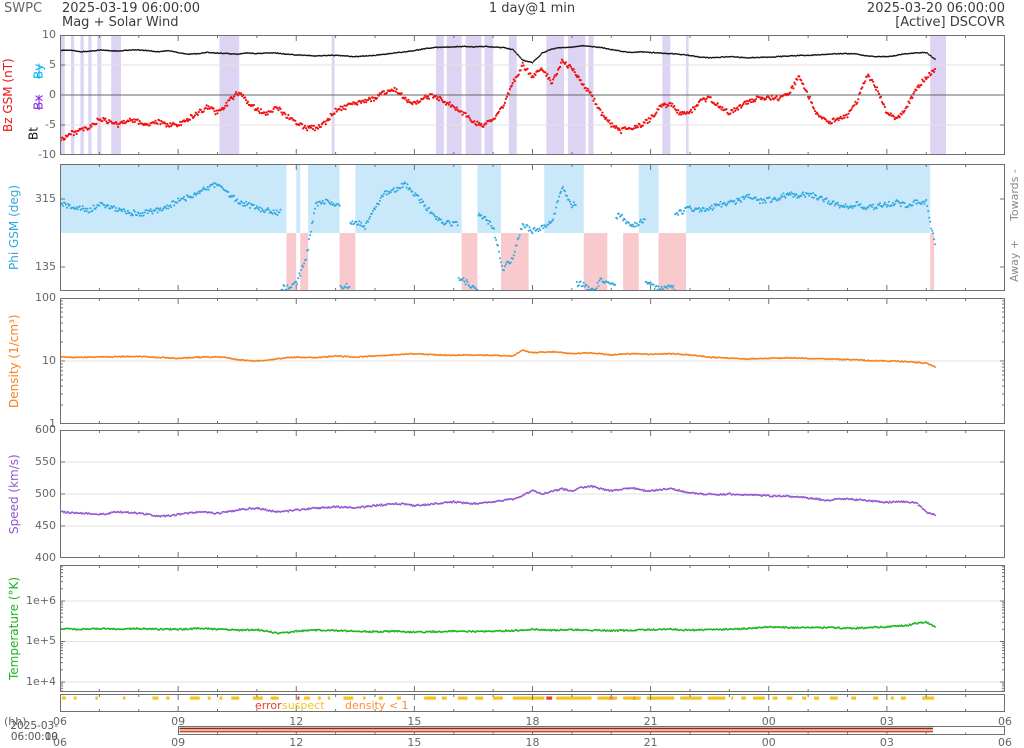 This screenshot has width=1024, height=748. I want to click on y-tick-label: -5, so click(50, 124).